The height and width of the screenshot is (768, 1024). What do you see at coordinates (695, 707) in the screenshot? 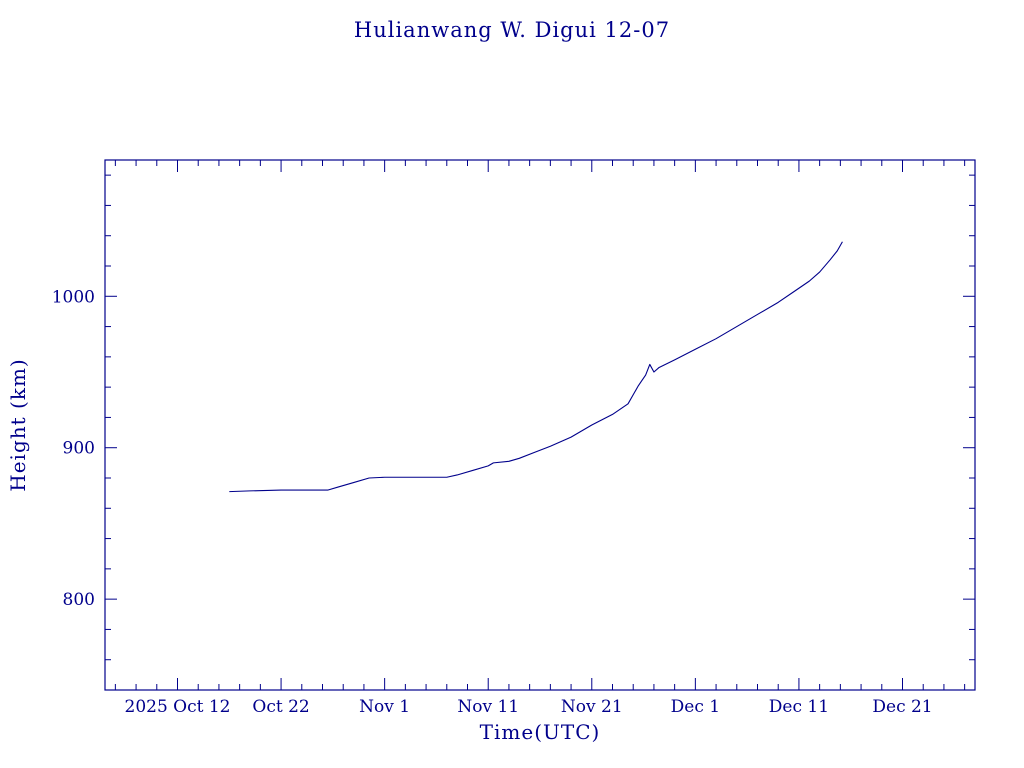
I see `x-tick-label: Dec 1` at bounding box center [695, 707].